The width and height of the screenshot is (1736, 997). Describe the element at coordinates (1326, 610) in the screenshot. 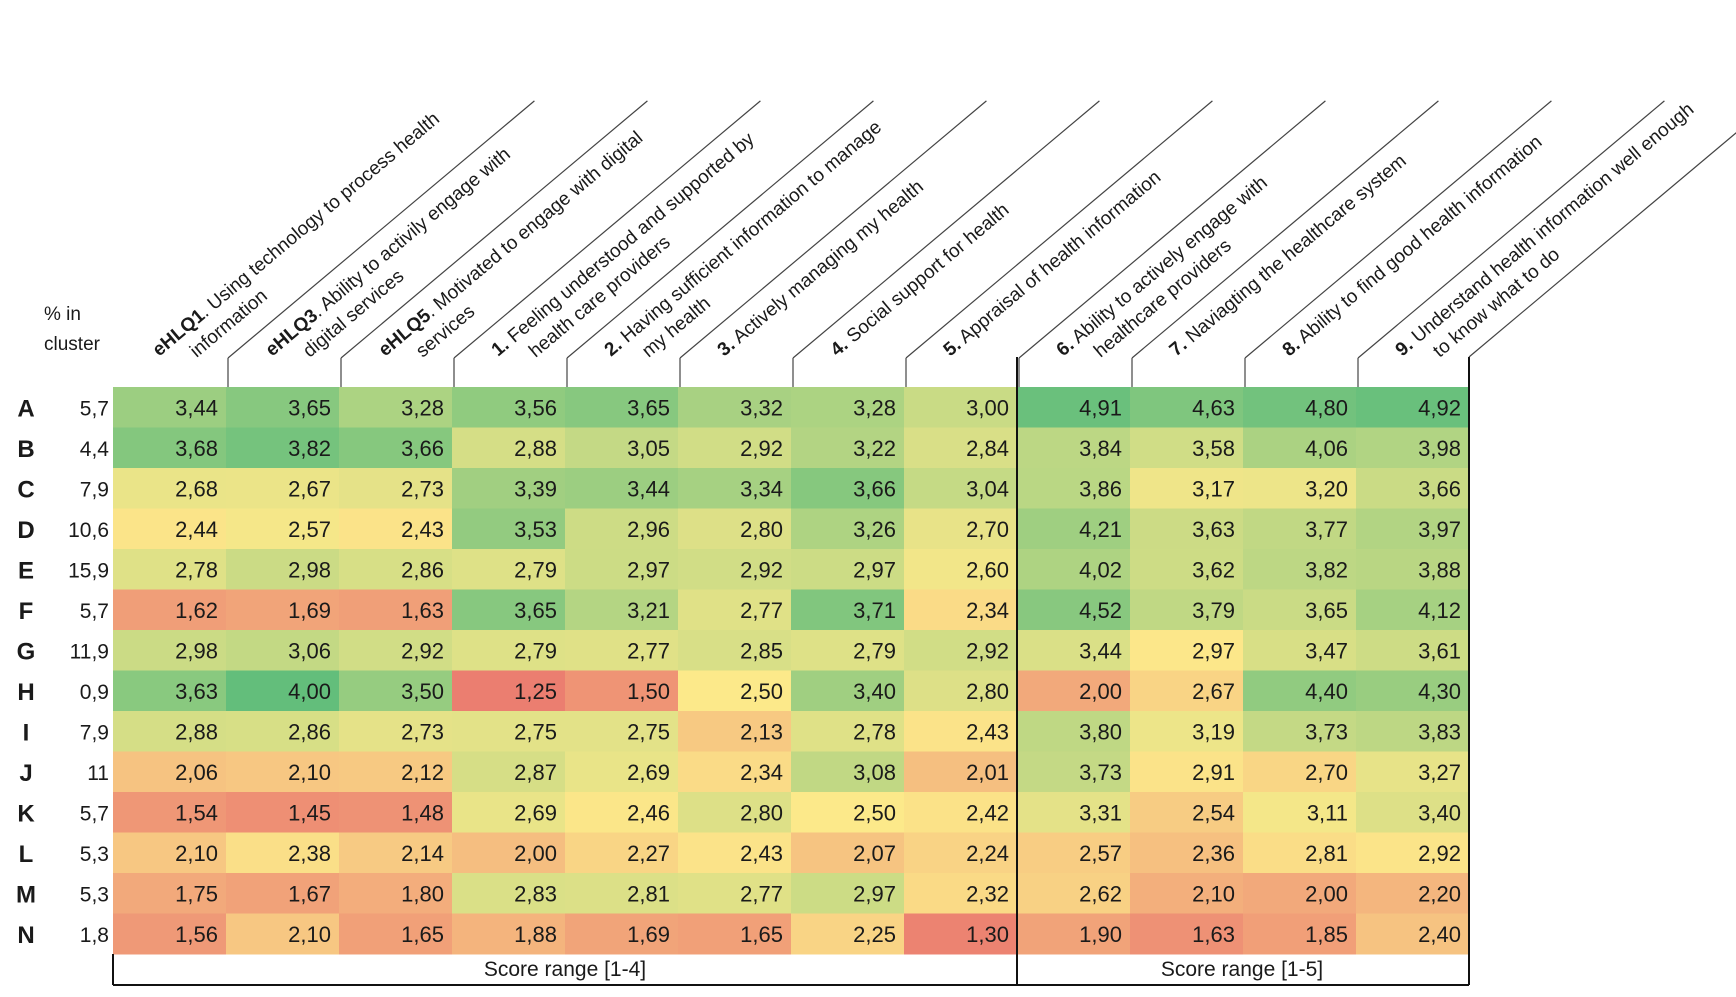

I see `cell-value-label: 3,65` at that location.